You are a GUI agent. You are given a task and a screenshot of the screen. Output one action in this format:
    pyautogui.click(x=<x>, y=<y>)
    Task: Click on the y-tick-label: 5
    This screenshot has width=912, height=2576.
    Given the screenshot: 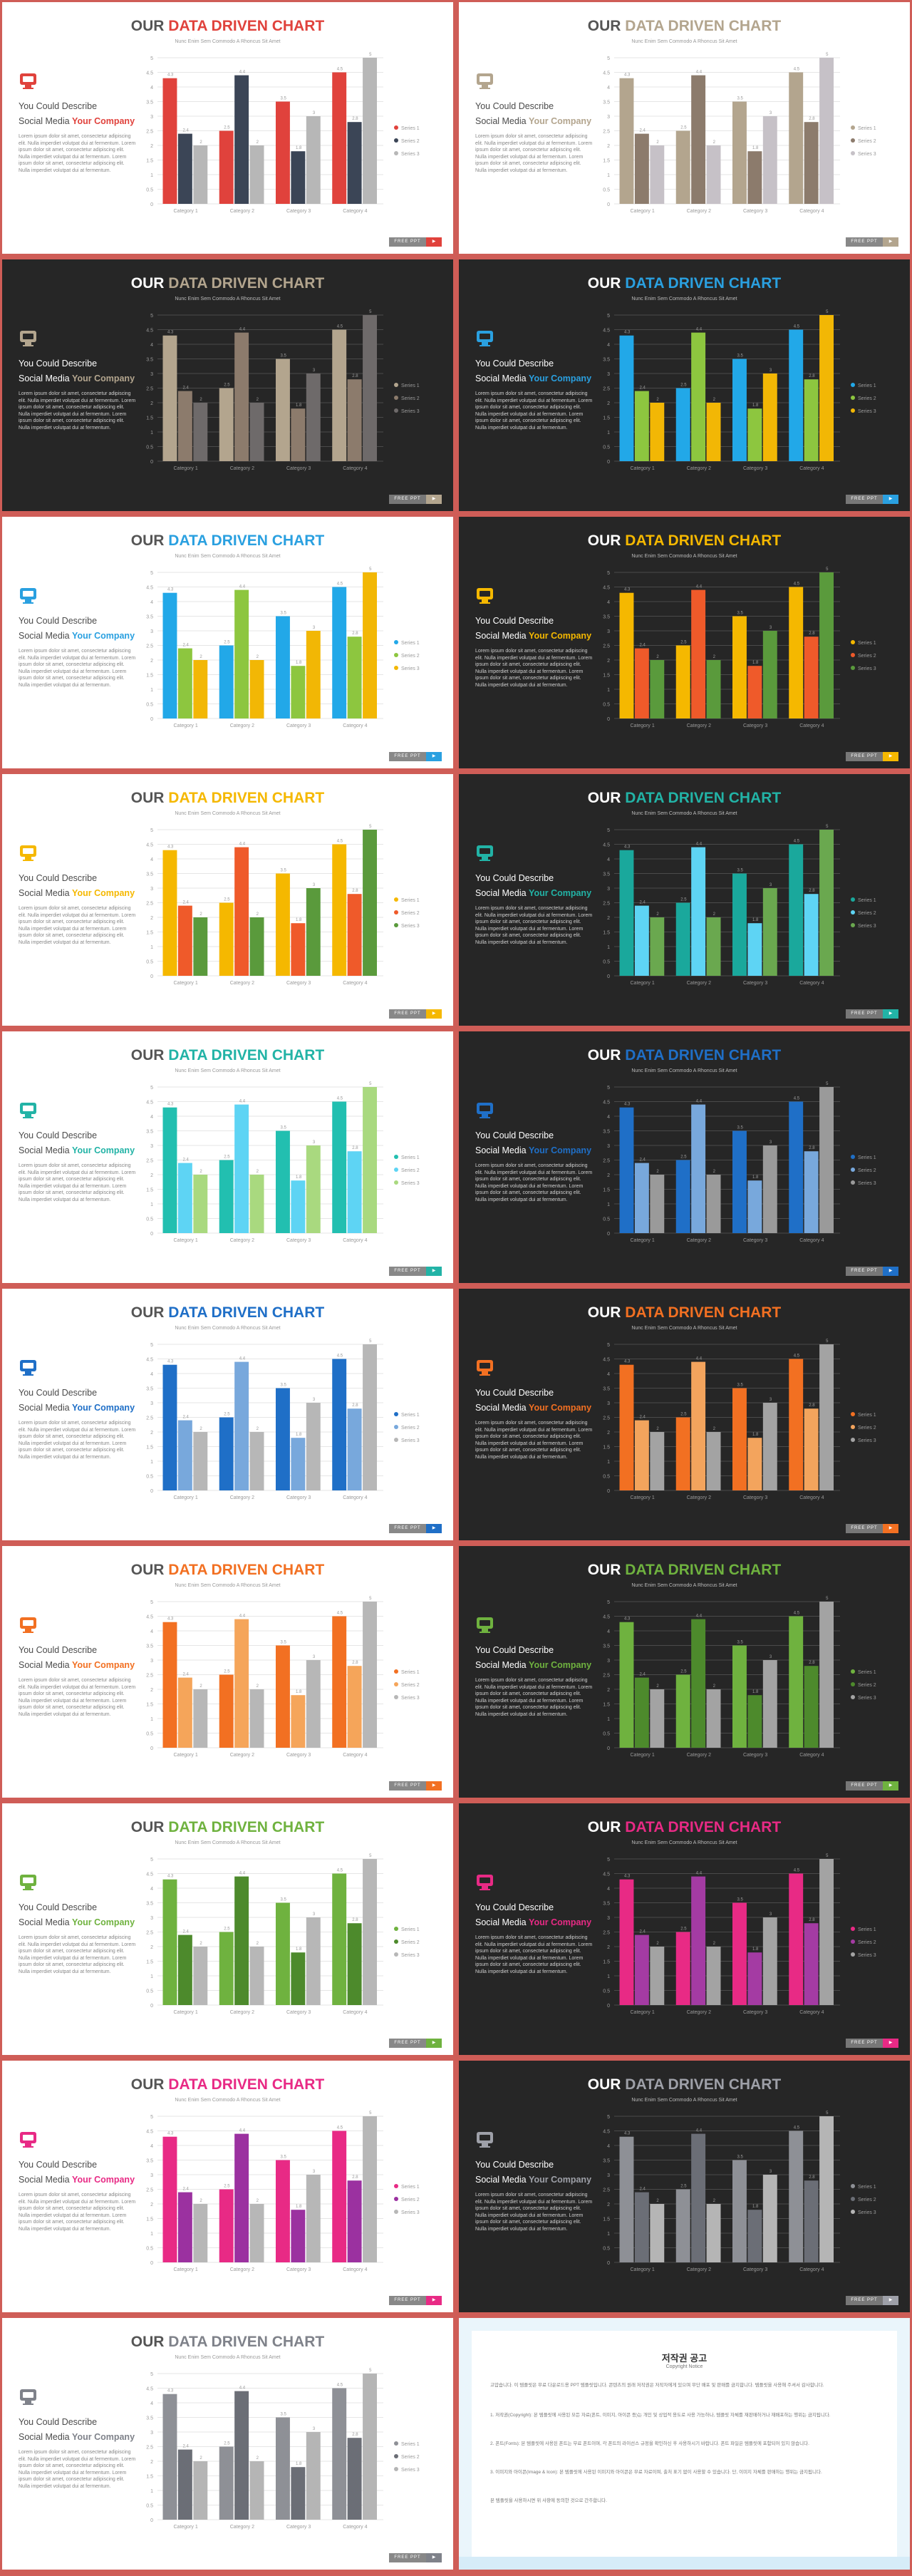 What is the action you would take?
    pyautogui.click(x=151, y=2374)
    